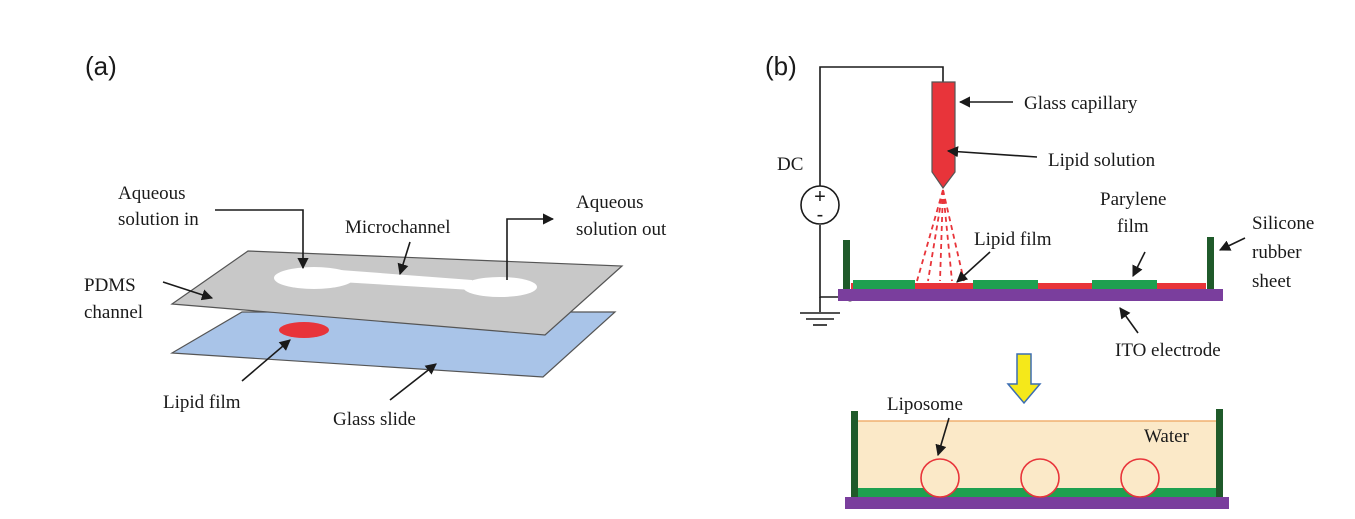 This screenshot has width=1355, height=519. I want to click on label-pdms-2: channel, so click(113, 312).